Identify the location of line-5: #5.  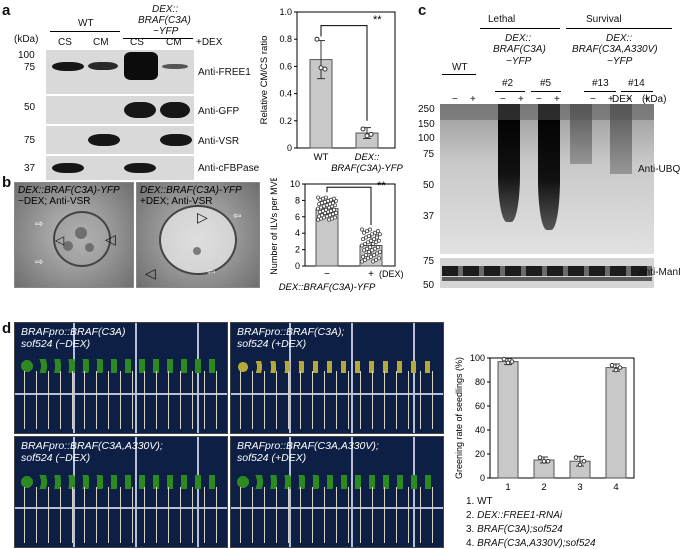
(546, 83).